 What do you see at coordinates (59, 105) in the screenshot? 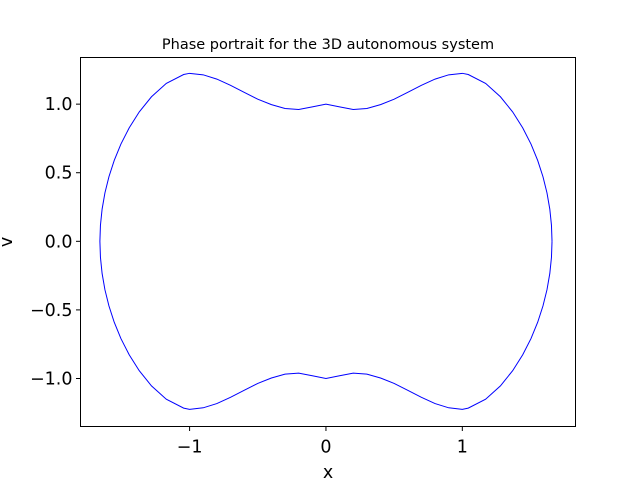
I see `y-tick-label: 1.0` at bounding box center [59, 105].